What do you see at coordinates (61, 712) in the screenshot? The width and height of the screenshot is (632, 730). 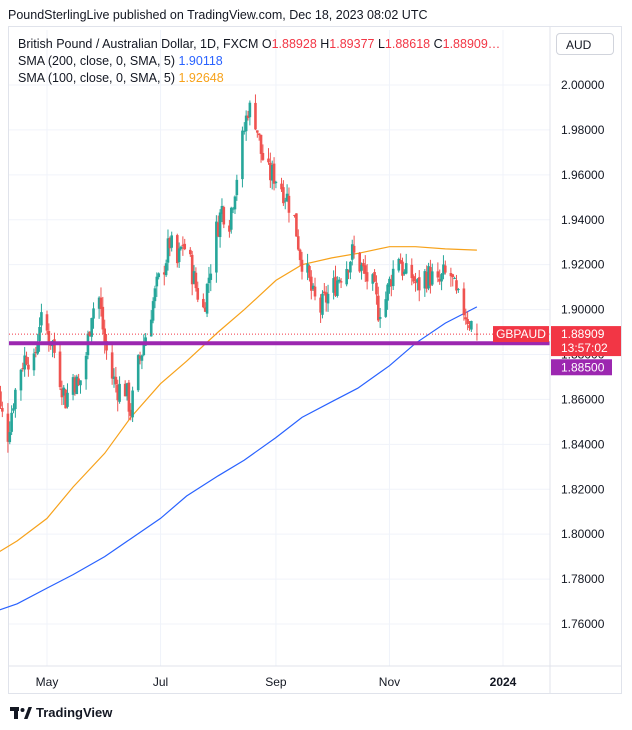 I see `tradingview-footer: TradingView` at bounding box center [61, 712].